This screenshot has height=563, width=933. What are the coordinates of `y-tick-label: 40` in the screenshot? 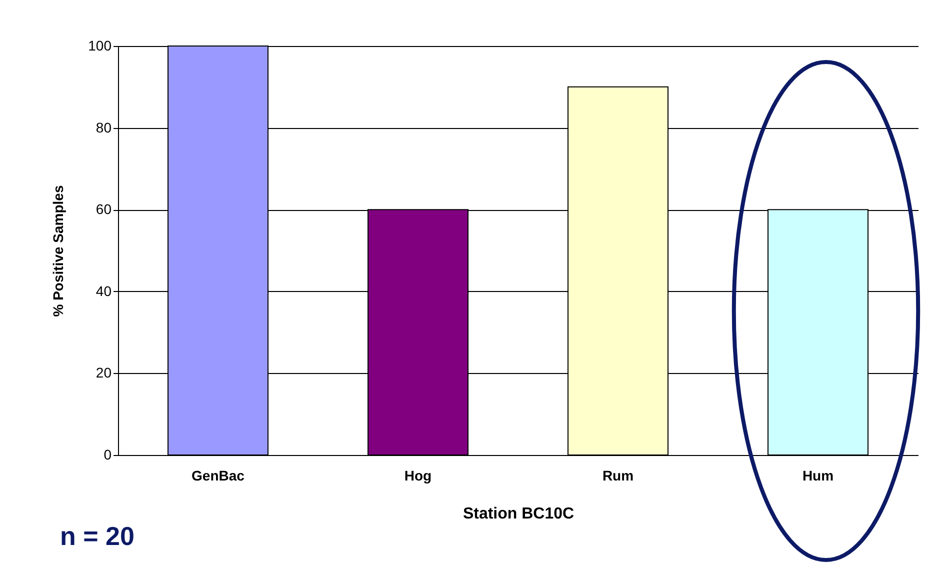 It's located at (104, 290).